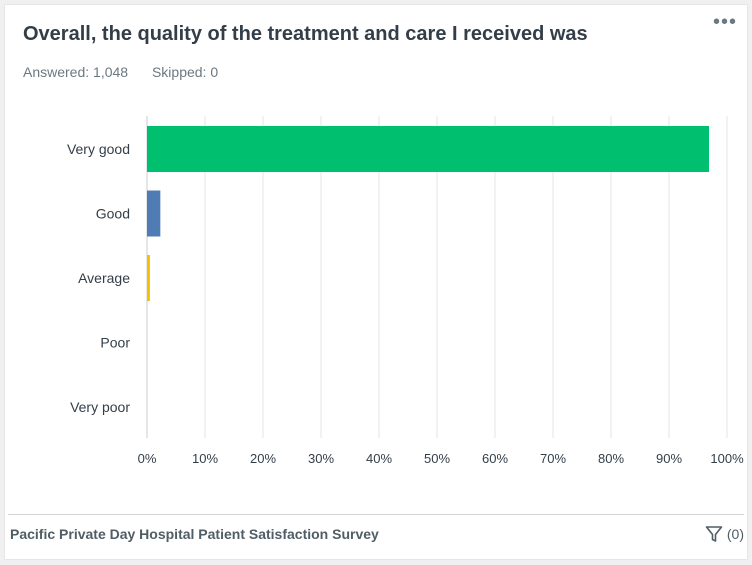 The height and width of the screenshot is (565, 752). Describe the element at coordinates (113, 214) in the screenshot. I see `category-label: Good` at that location.